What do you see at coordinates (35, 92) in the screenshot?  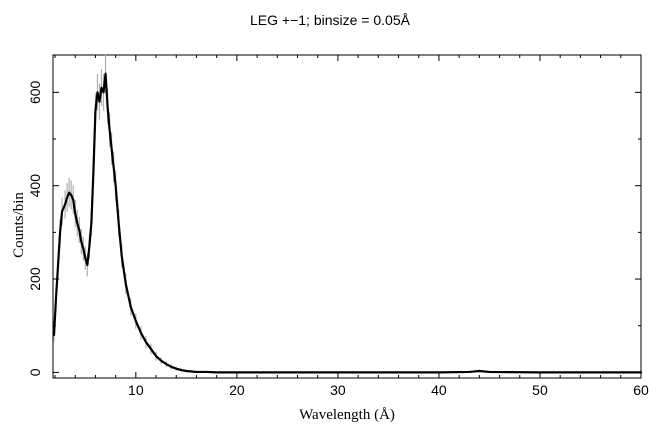 I see `y-tick-label: 600` at bounding box center [35, 92].